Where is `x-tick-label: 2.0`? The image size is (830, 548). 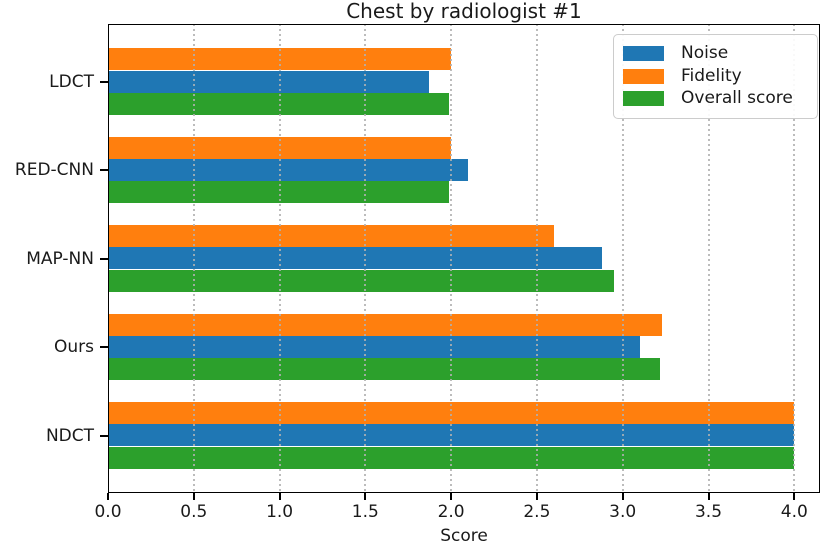
x-tick-label: 2.0 is located at coordinates (451, 512).